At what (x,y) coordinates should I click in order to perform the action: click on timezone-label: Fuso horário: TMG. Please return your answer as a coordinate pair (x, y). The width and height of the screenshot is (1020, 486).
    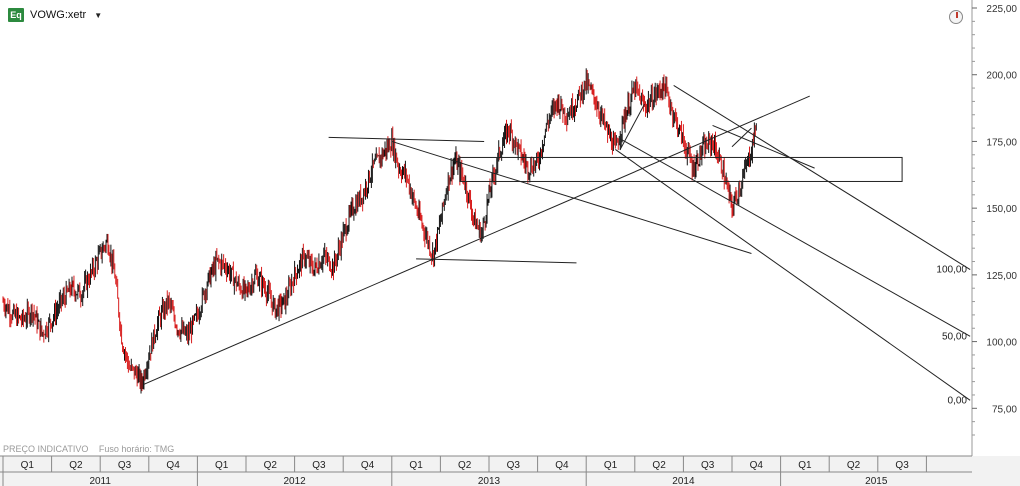
    Looking at the image, I should click on (136, 449).